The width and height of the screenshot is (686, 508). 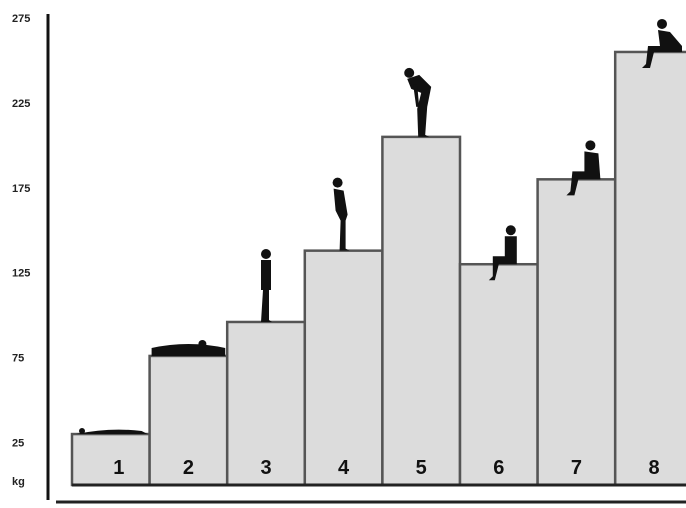 What do you see at coordinates (21, 189) in the screenshot?
I see `y-tick-label: 175` at bounding box center [21, 189].